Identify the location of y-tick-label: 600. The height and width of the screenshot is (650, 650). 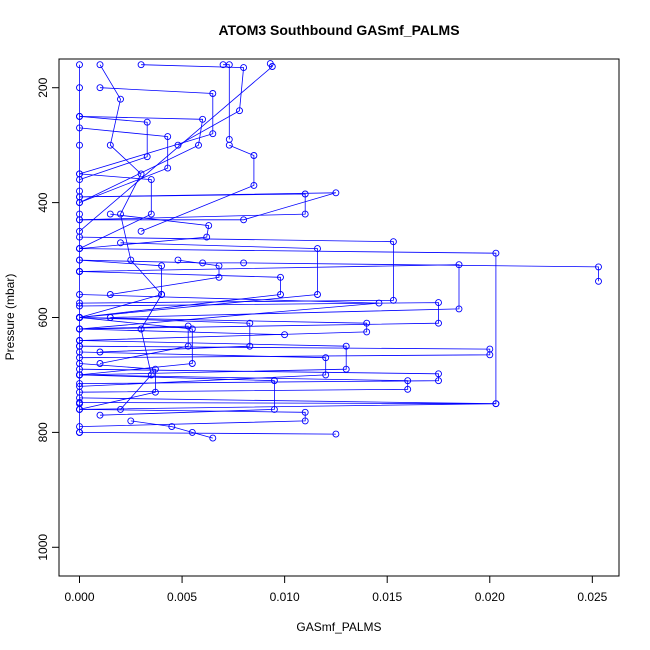
(43, 317).